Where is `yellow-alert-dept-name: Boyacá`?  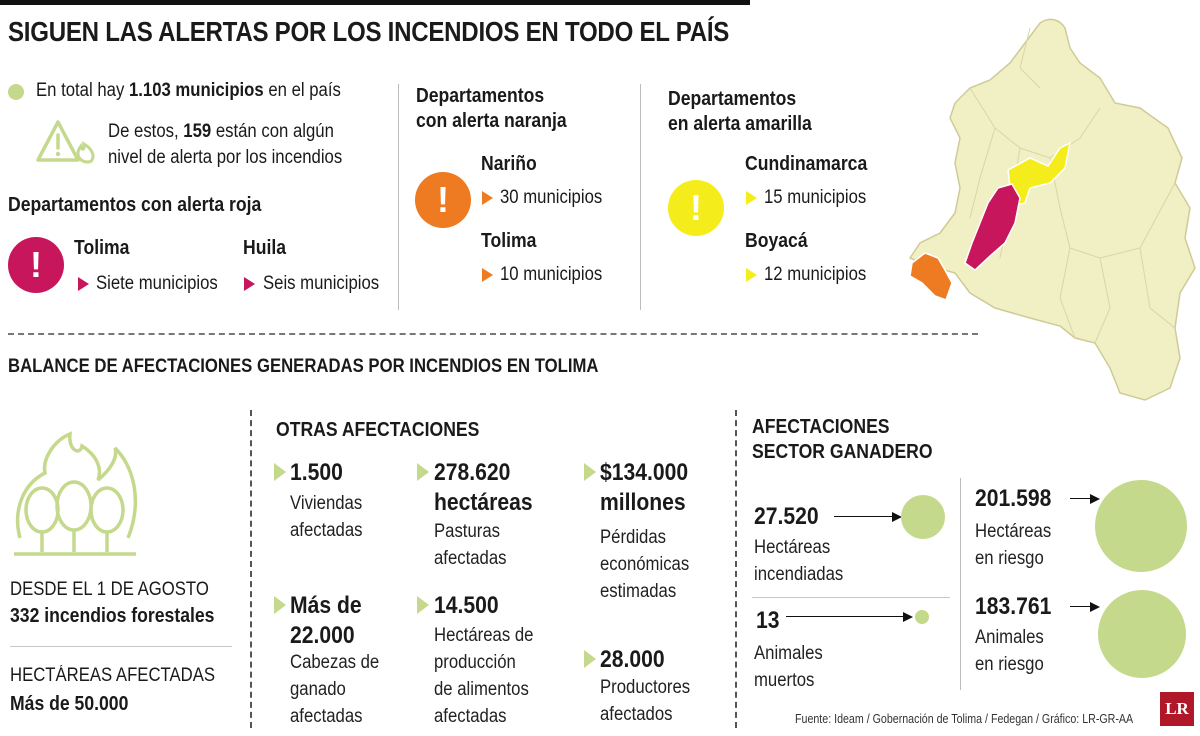 yellow-alert-dept-name: Boyacá is located at coordinates (776, 241).